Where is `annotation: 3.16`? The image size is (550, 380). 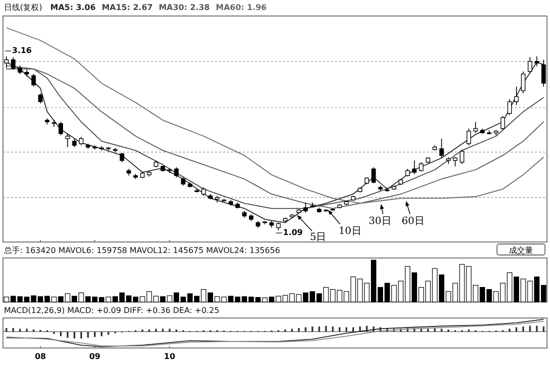 annotation: 3.16 is located at coordinates (22, 50).